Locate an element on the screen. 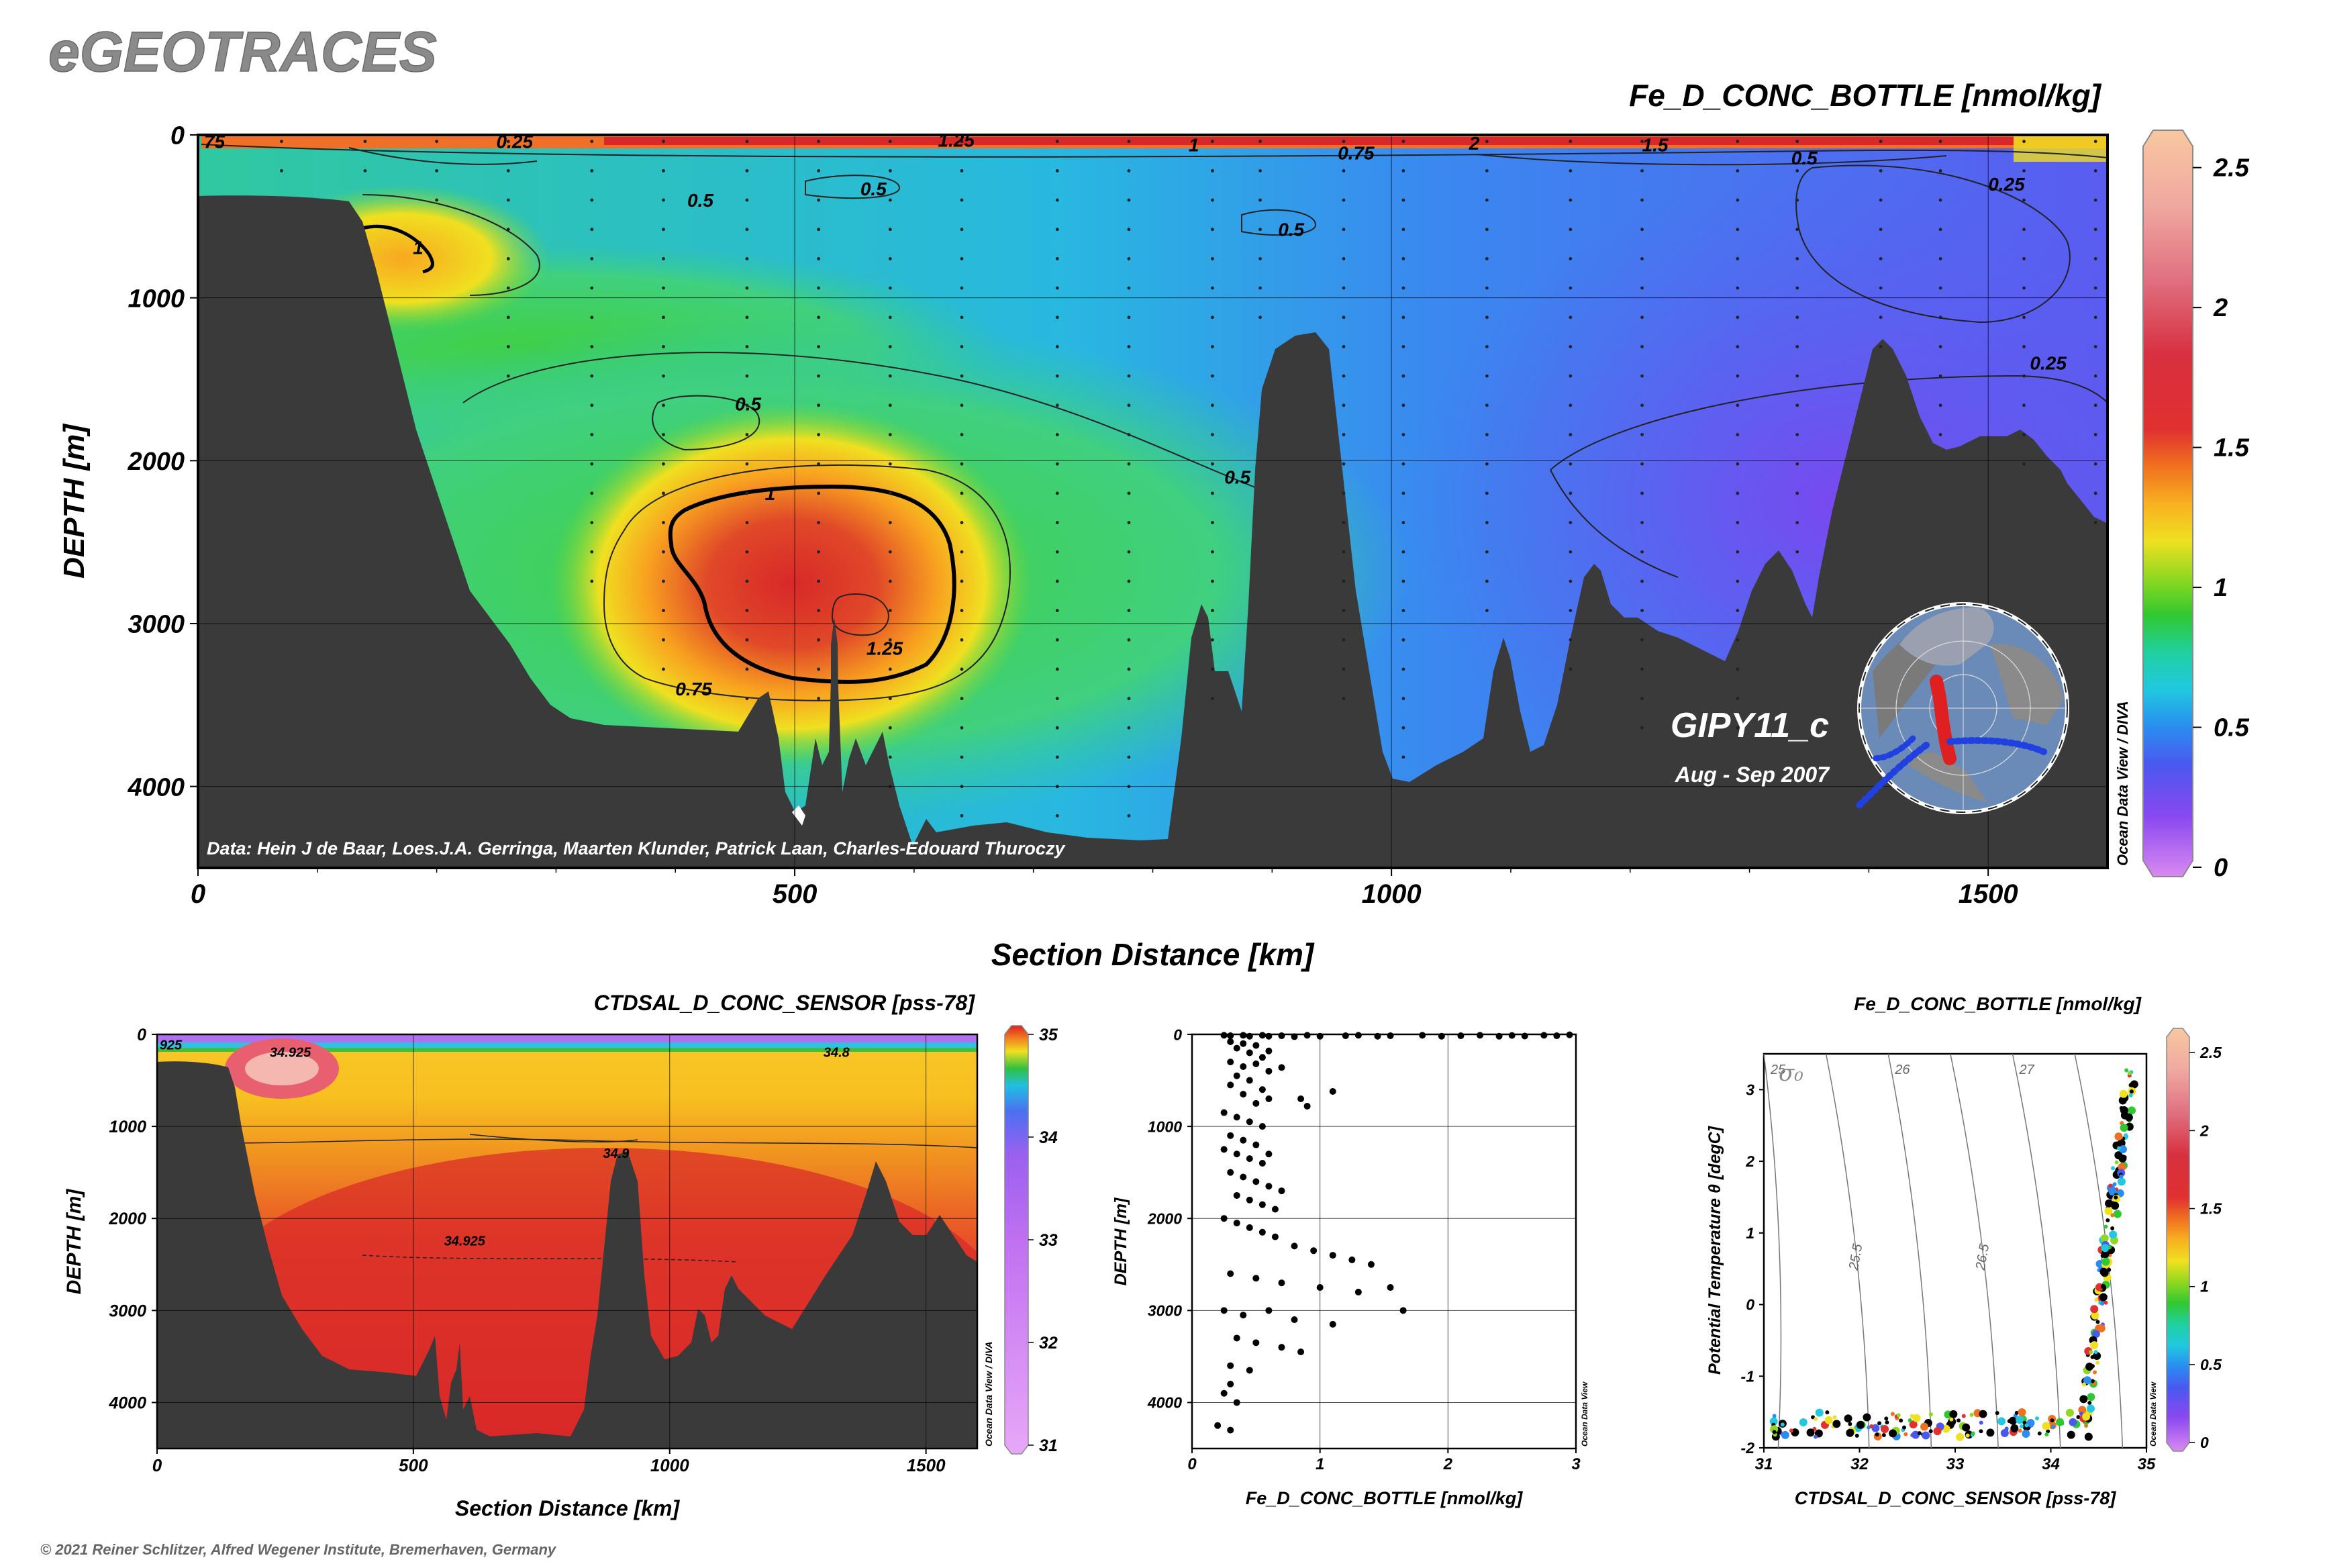 This screenshot has height=1568, width=2327. contour-label: 75 is located at coordinates (215, 142).